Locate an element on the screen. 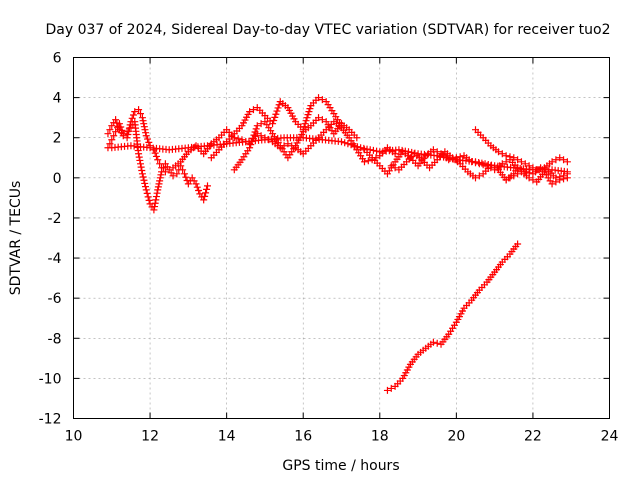 The width and height of the screenshot is (640, 480). y-tick-label: 0 is located at coordinates (57, 179).